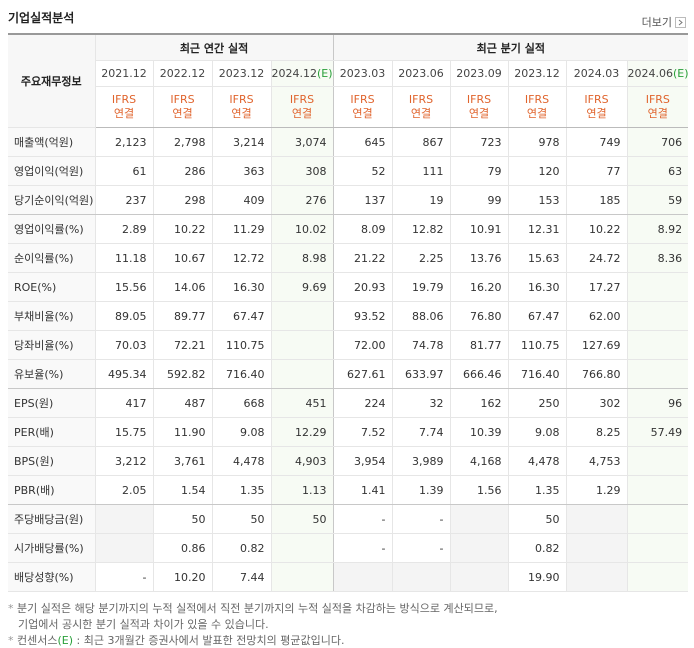 The height and width of the screenshot is (648, 694). I want to click on value-cell: 32, so click(421, 403).